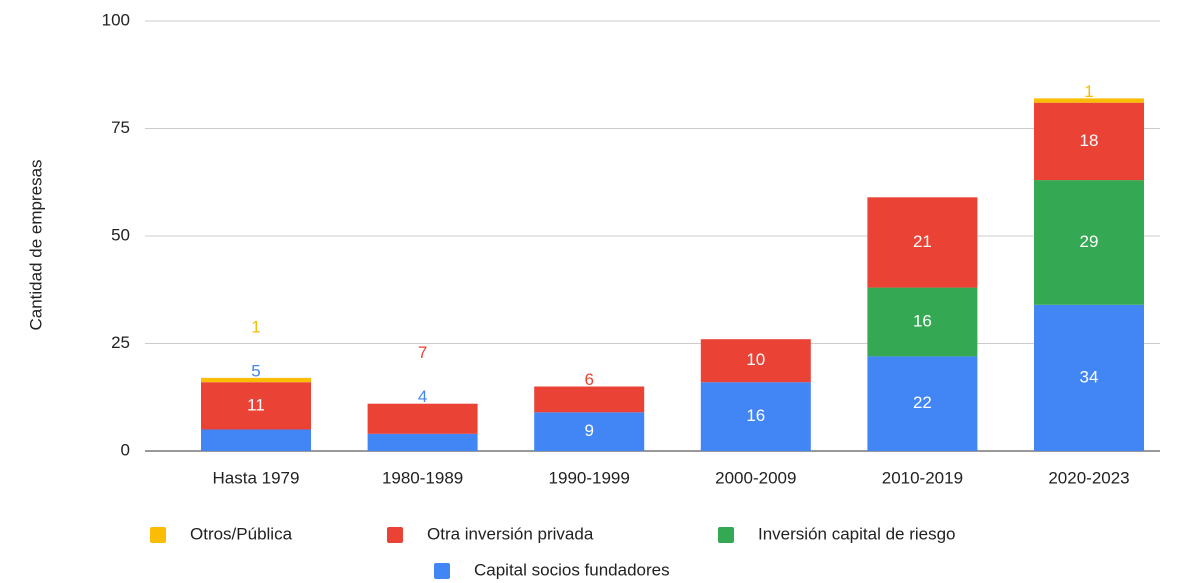 The height and width of the screenshot is (583, 1182). Describe the element at coordinates (120, 342) in the screenshot. I see `y-tick-label: 25` at that location.